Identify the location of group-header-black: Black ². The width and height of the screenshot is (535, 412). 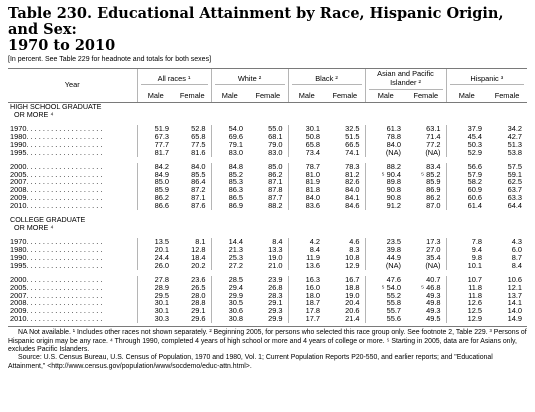
(326, 80).